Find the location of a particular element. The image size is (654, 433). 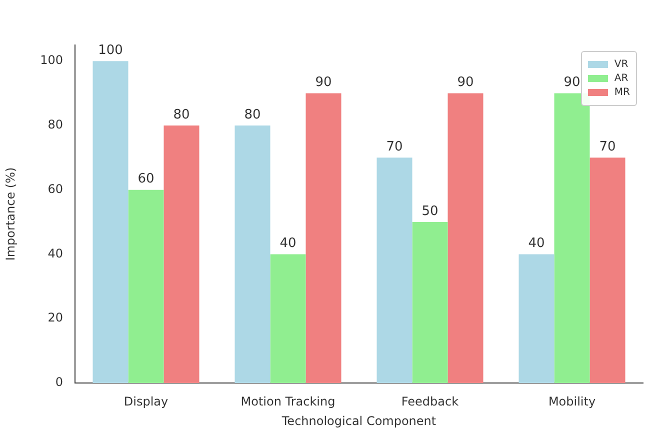

legend-label: MR is located at coordinates (622, 92).